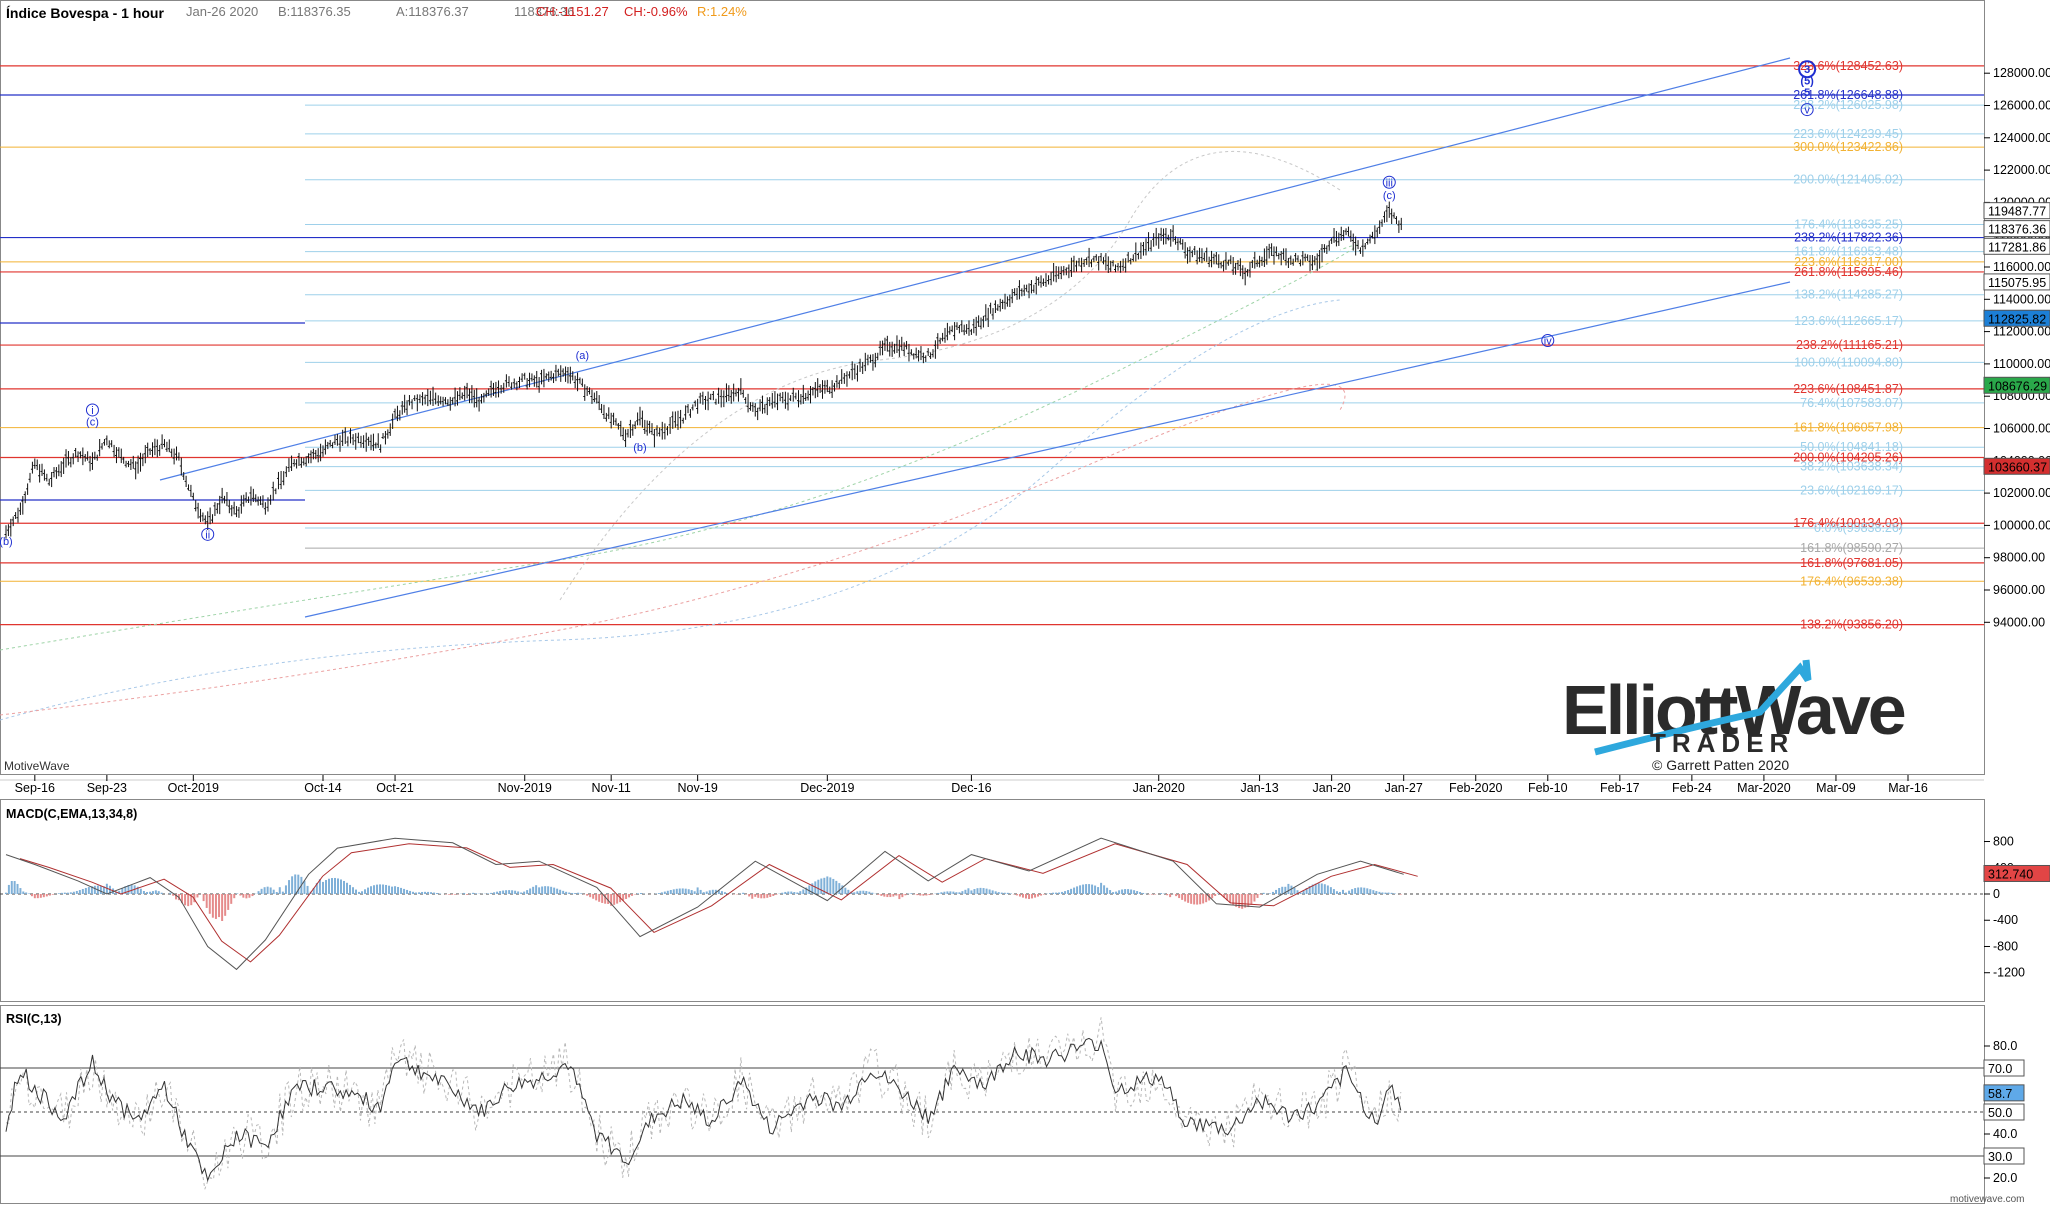 This screenshot has width=2050, height=1211. I want to click on logo-text: ElliottWave, so click(1733, 710).